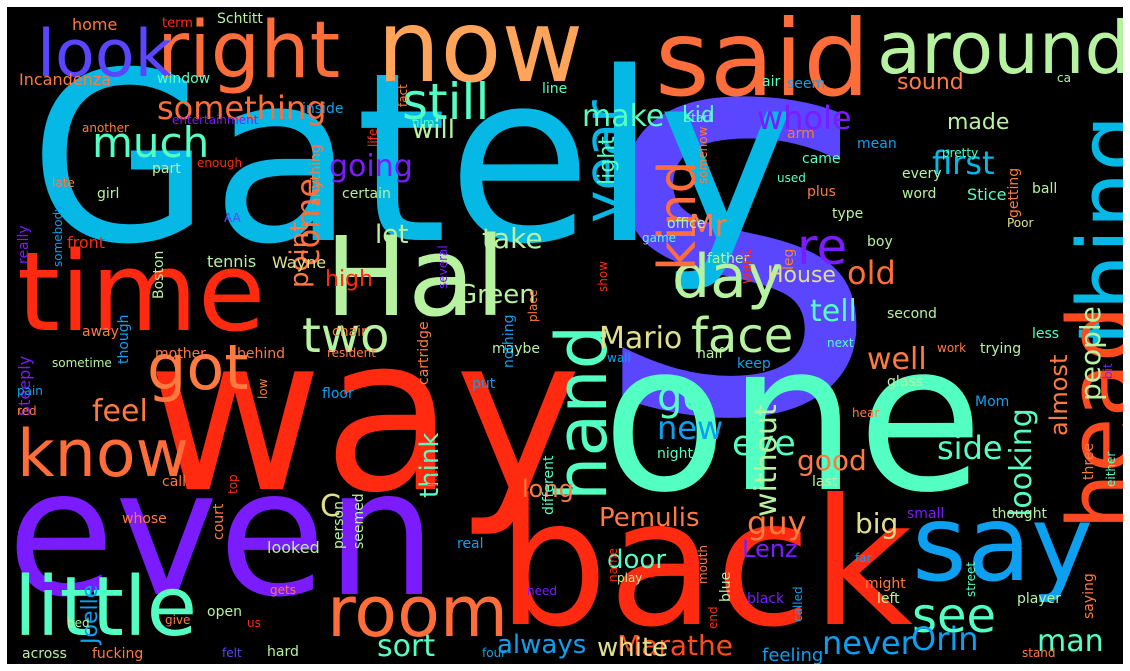 The image size is (1130, 671). What do you see at coordinates (392, 235) in the screenshot?
I see `word-let: let` at bounding box center [392, 235].